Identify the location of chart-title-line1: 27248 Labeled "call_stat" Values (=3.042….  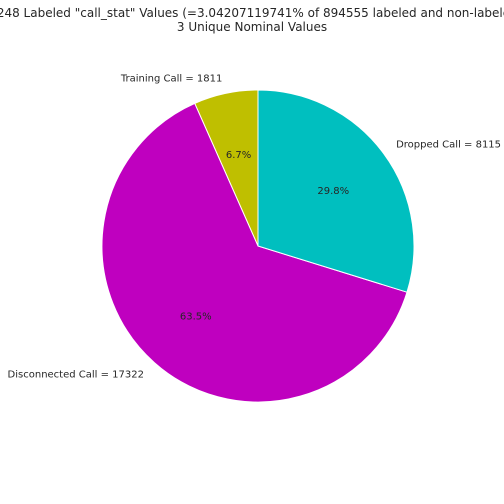
(252, 13).